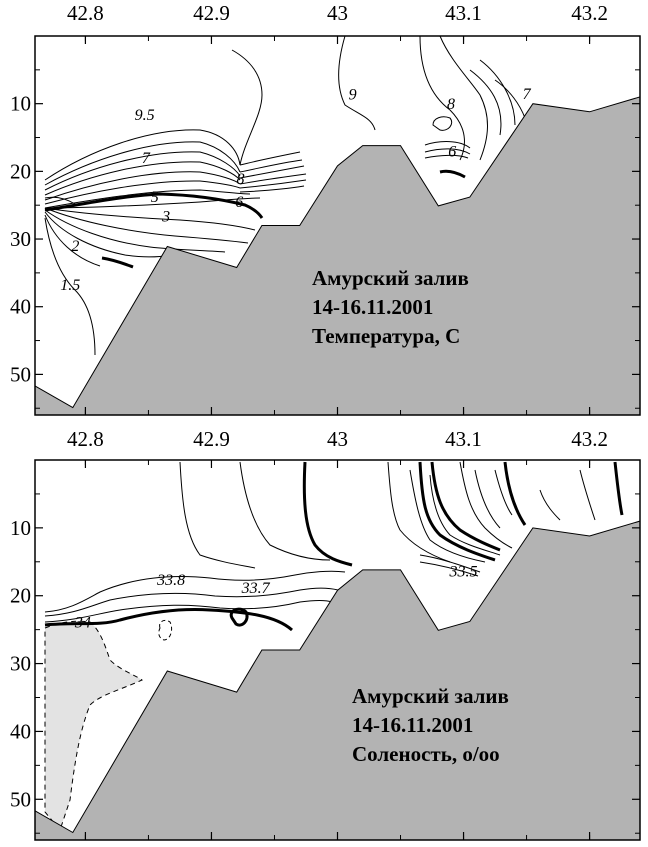  I want to click on contour-label: 9, so click(353, 95).